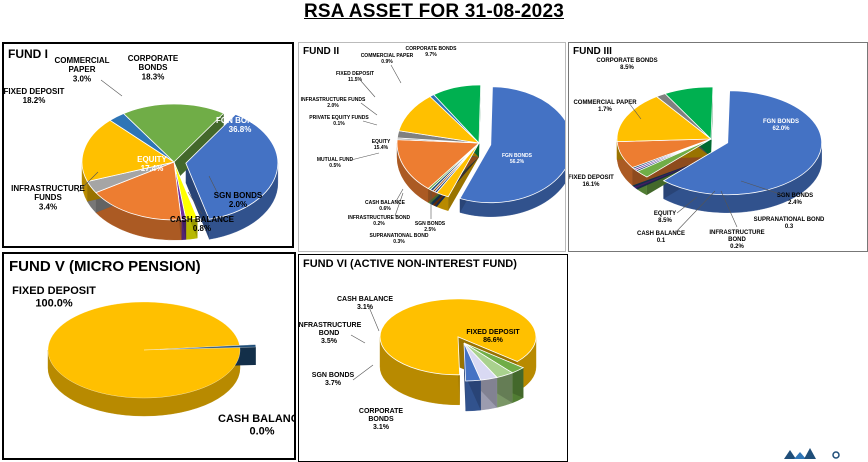 This screenshot has height=462, width=868. What do you see at coordinates (369, 109) in the screenshot?
I see `fund2-leader-infrastructure-funds` at bounding box center [369, 109].